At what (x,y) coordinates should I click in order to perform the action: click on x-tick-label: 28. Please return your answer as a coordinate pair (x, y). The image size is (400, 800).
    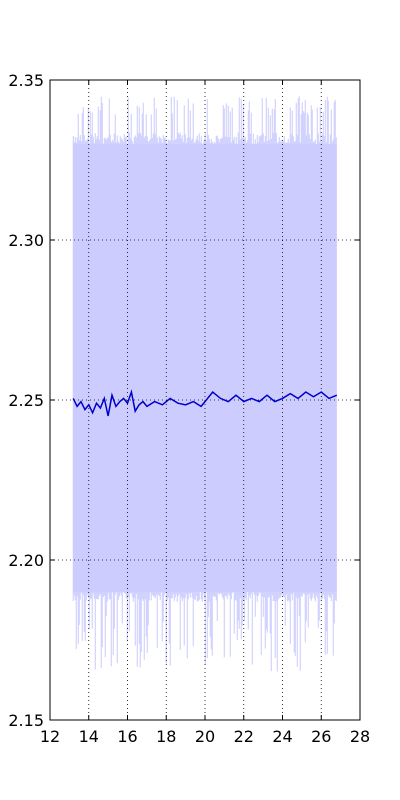
    Looking at the image, I should click on (360, 736).